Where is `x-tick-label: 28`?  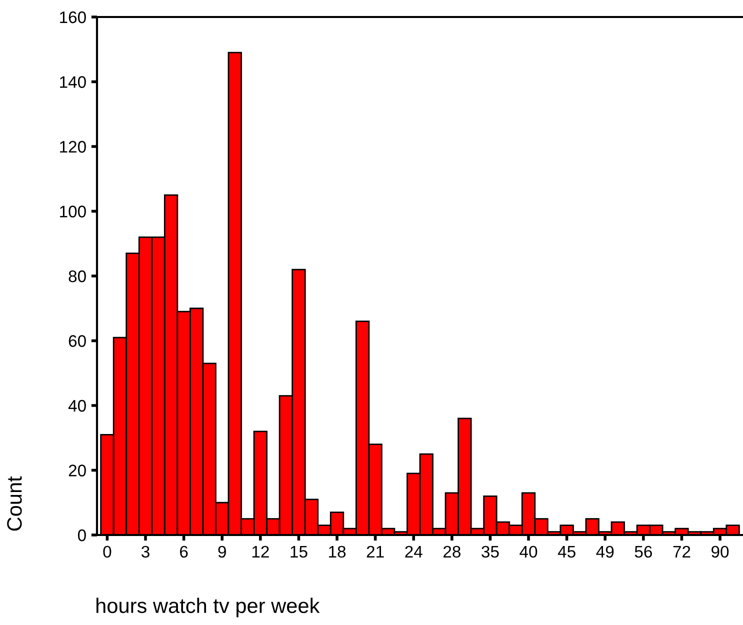
x-tick-label: 28 is located at coordinates (451, 552).